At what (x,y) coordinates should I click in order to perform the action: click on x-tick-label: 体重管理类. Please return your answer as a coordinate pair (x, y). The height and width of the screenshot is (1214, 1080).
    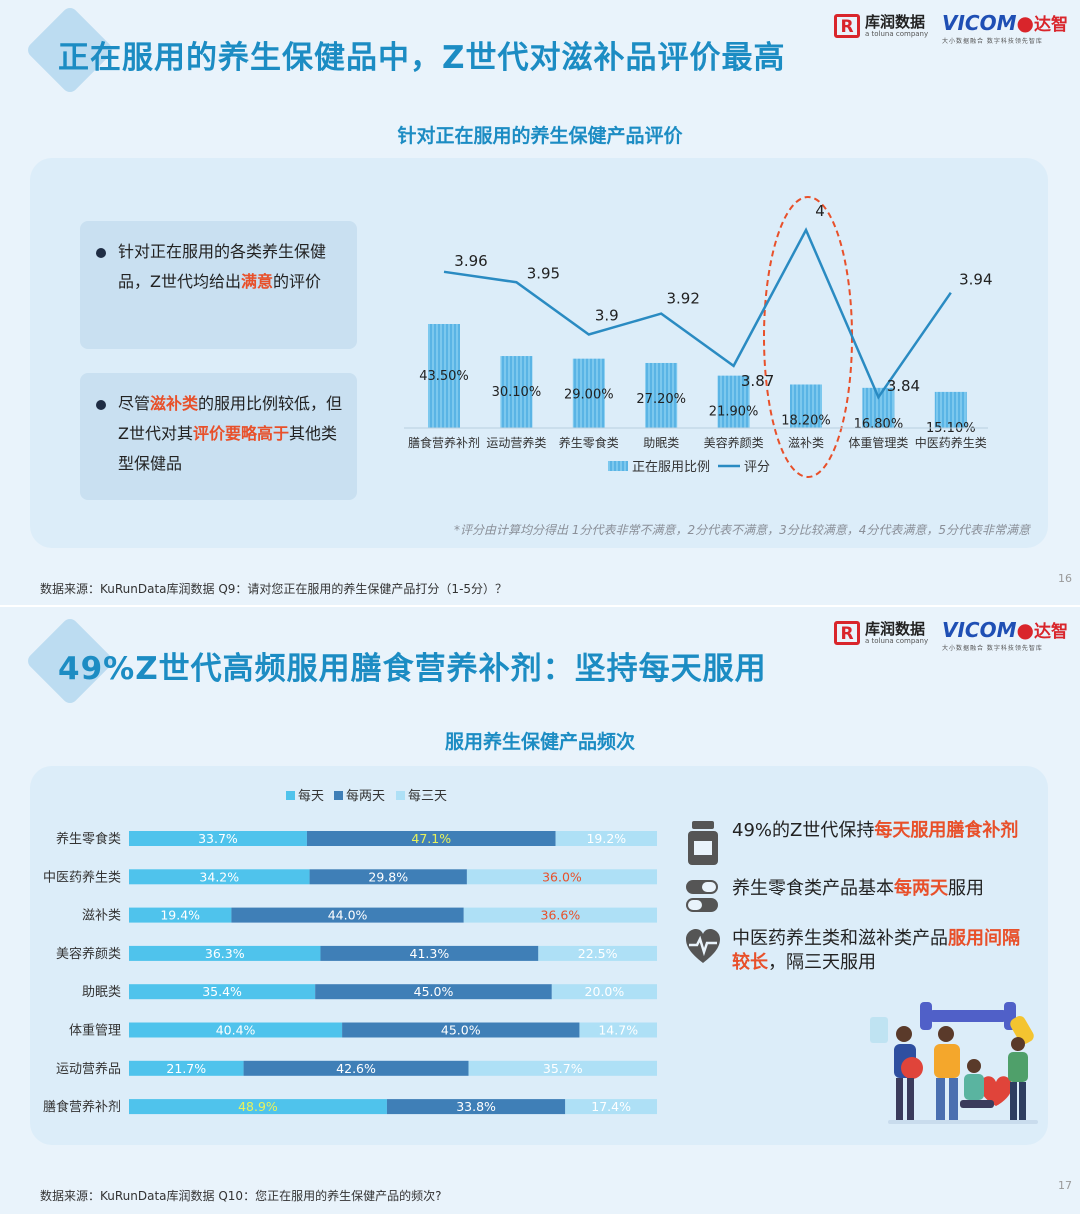
    Looking at the image, I should click on (878, 442).